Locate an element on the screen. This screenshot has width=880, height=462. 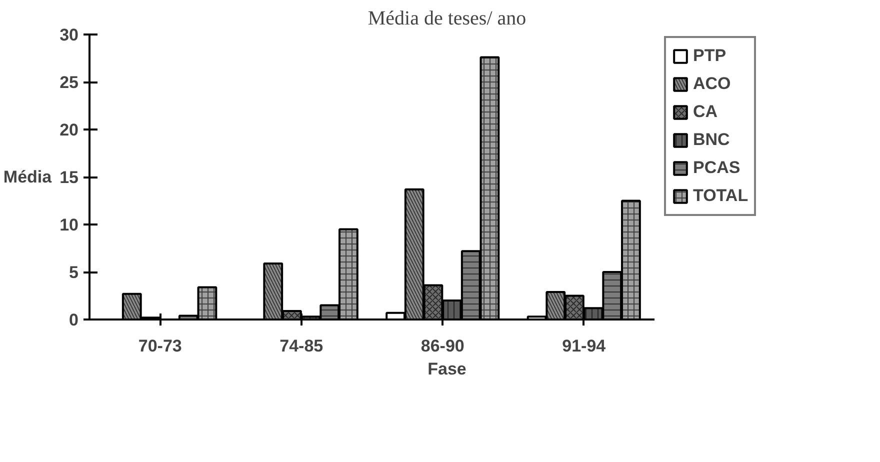
x-tick-label: 91-94 is located at coordinates (584, 346).